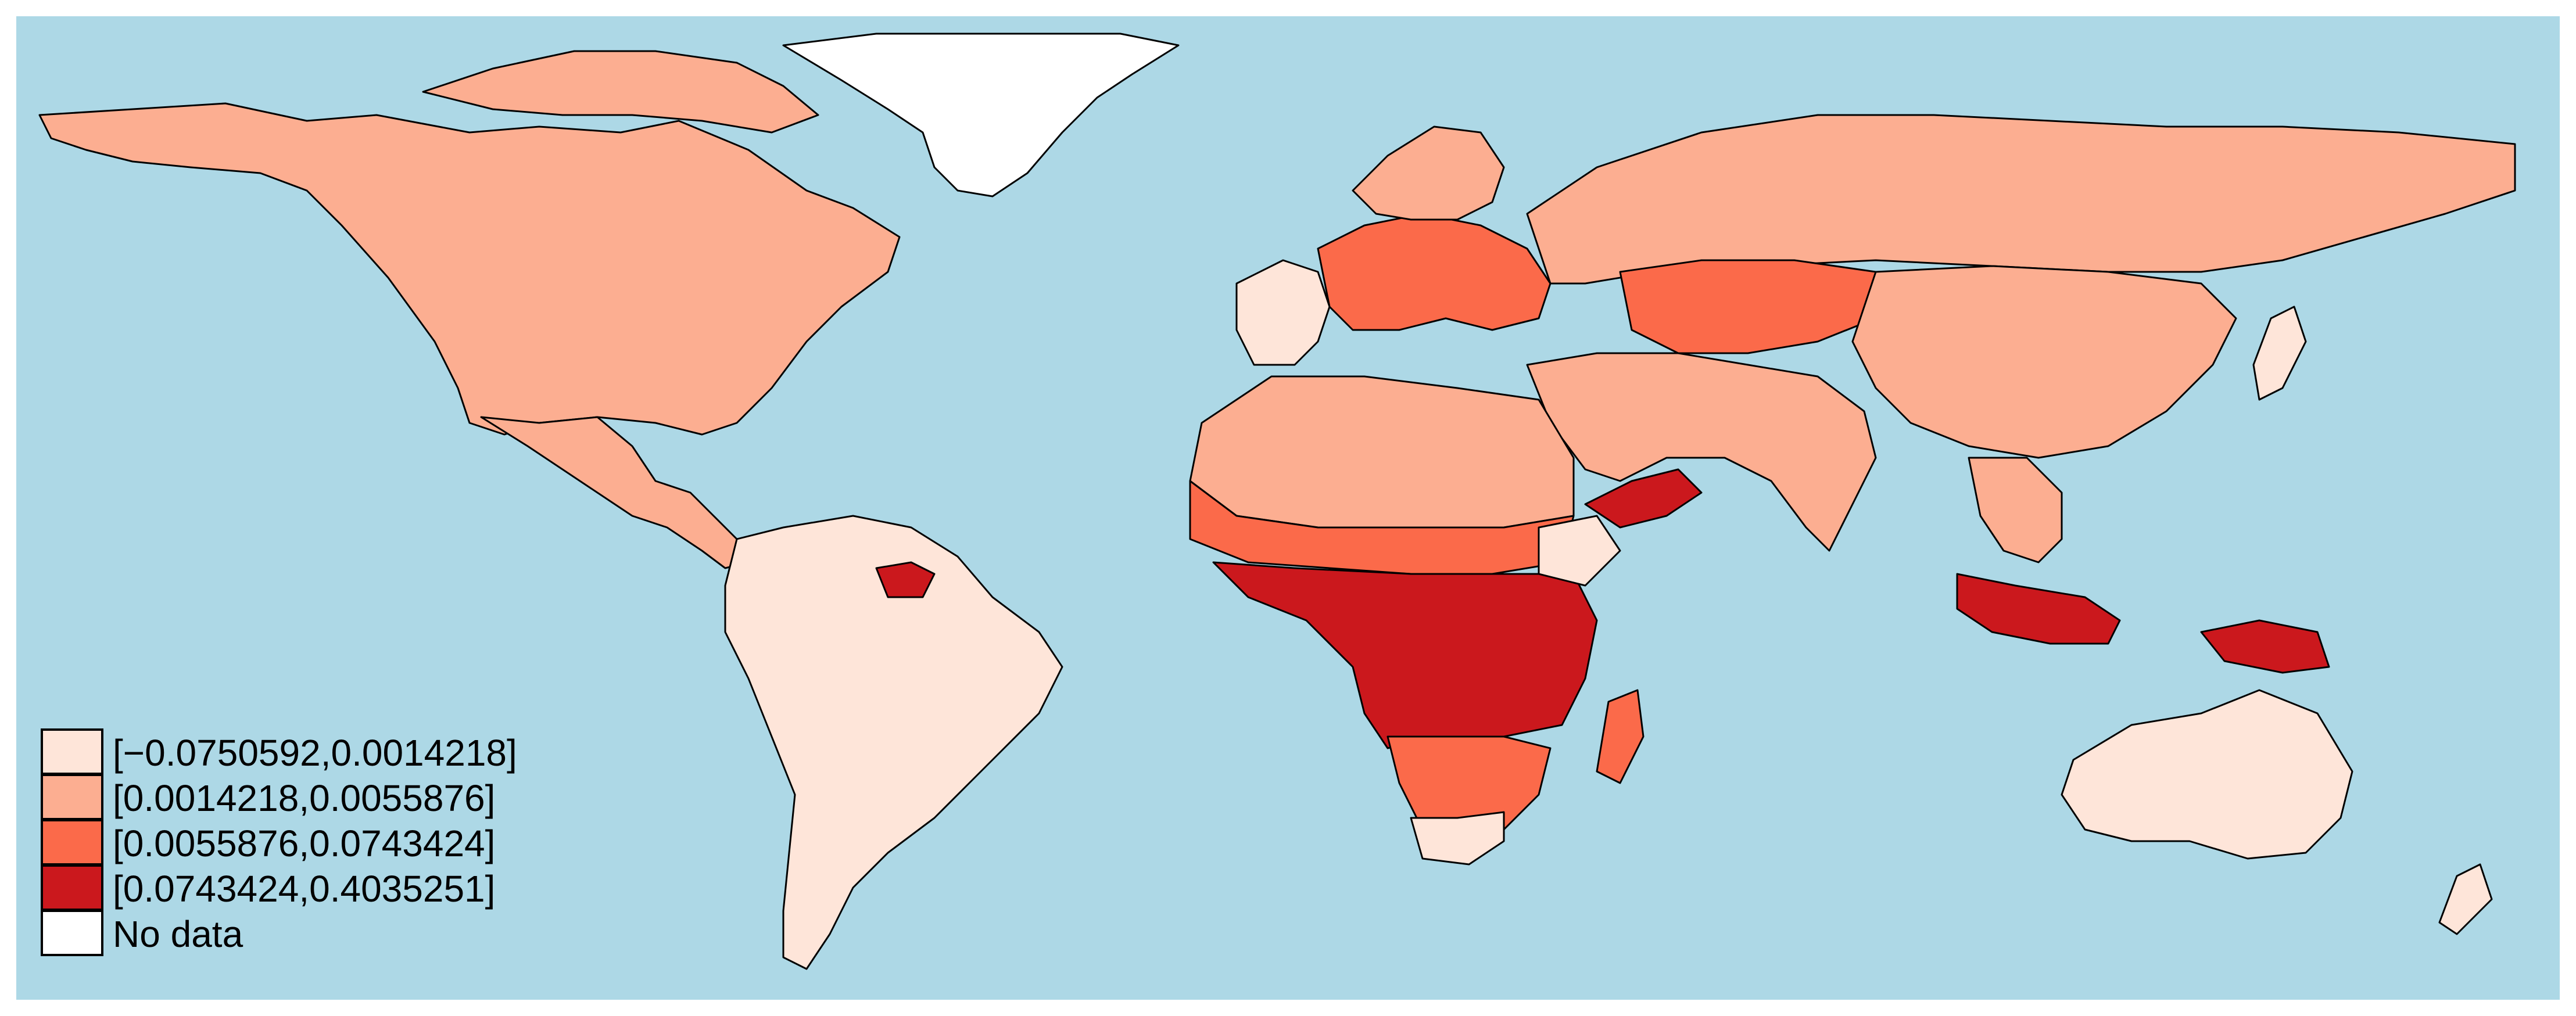 The image size is (2576, 1016). Describe the element at coordinates (304, 798) in the screenshot. I see `legend-label: [0.0014218,0.0055876]` at that location.